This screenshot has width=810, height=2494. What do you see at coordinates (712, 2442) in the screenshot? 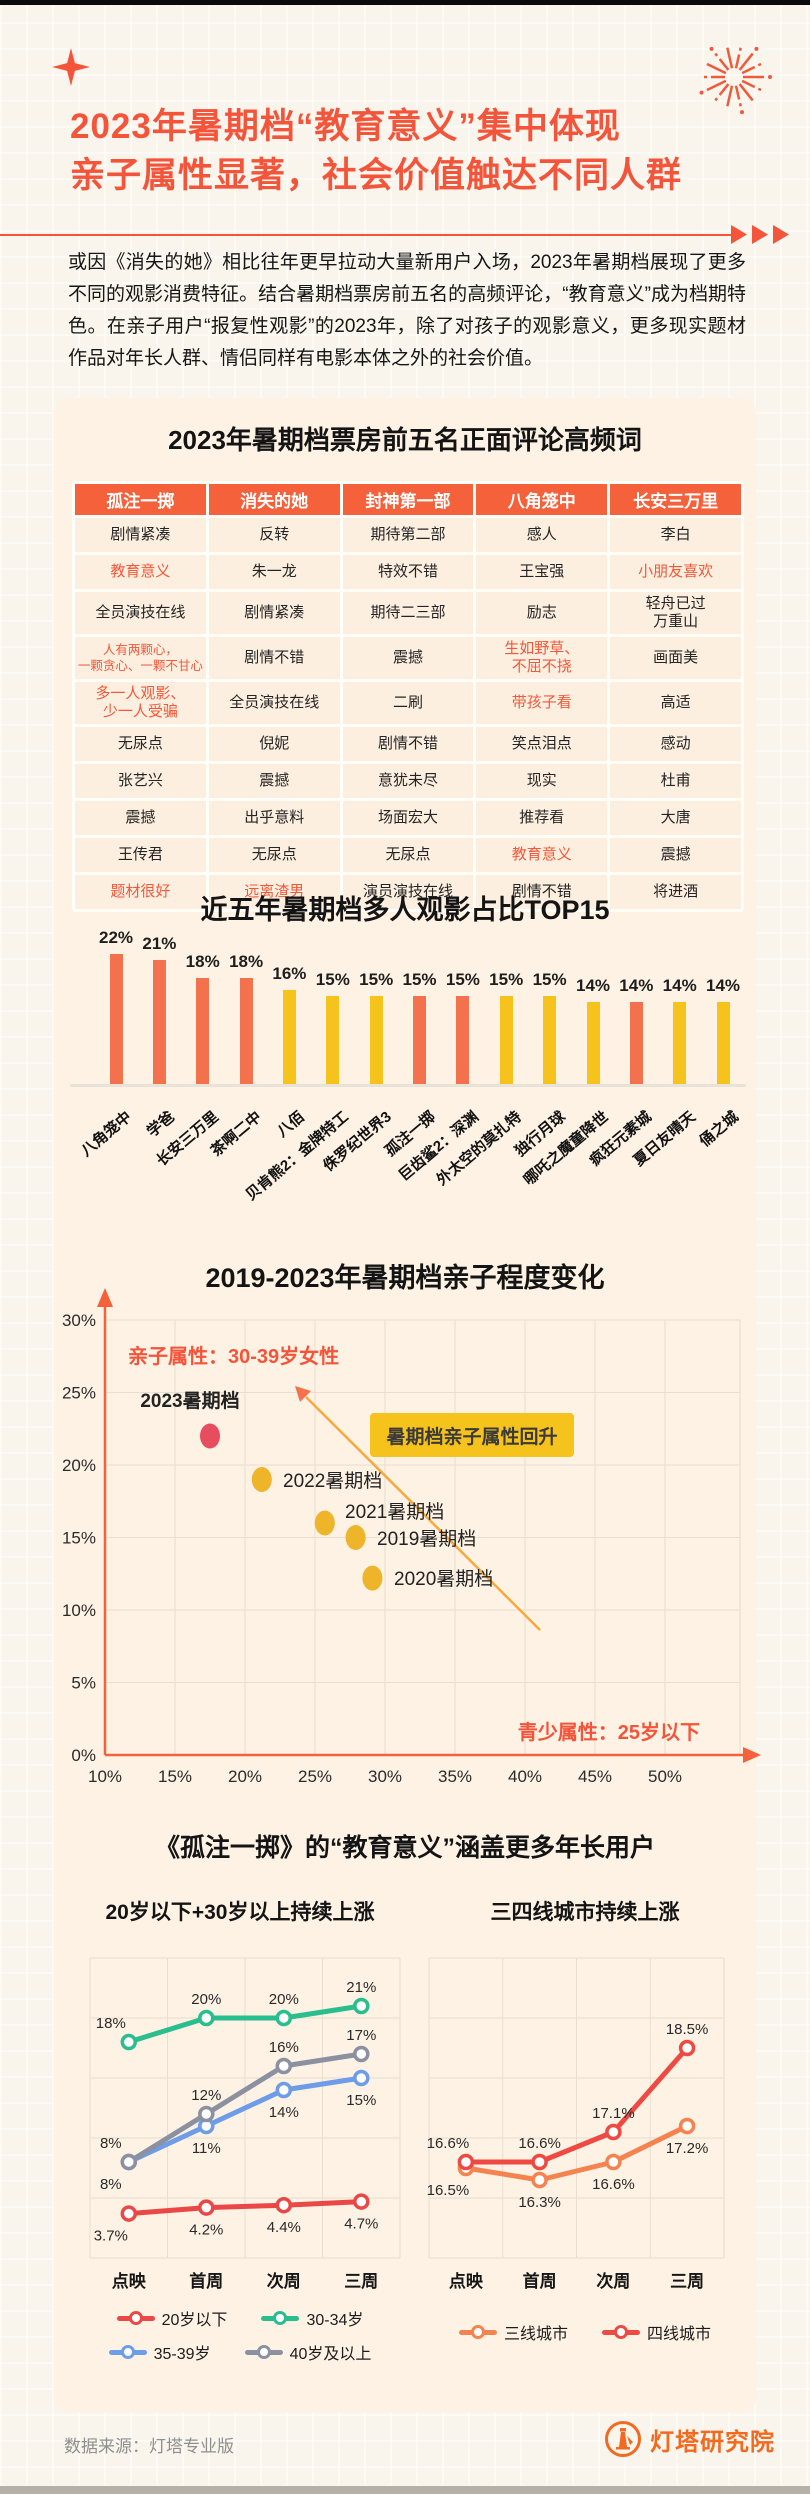
I see `brand-name: 灯塔研究院` at bounding box center [712, 2442].